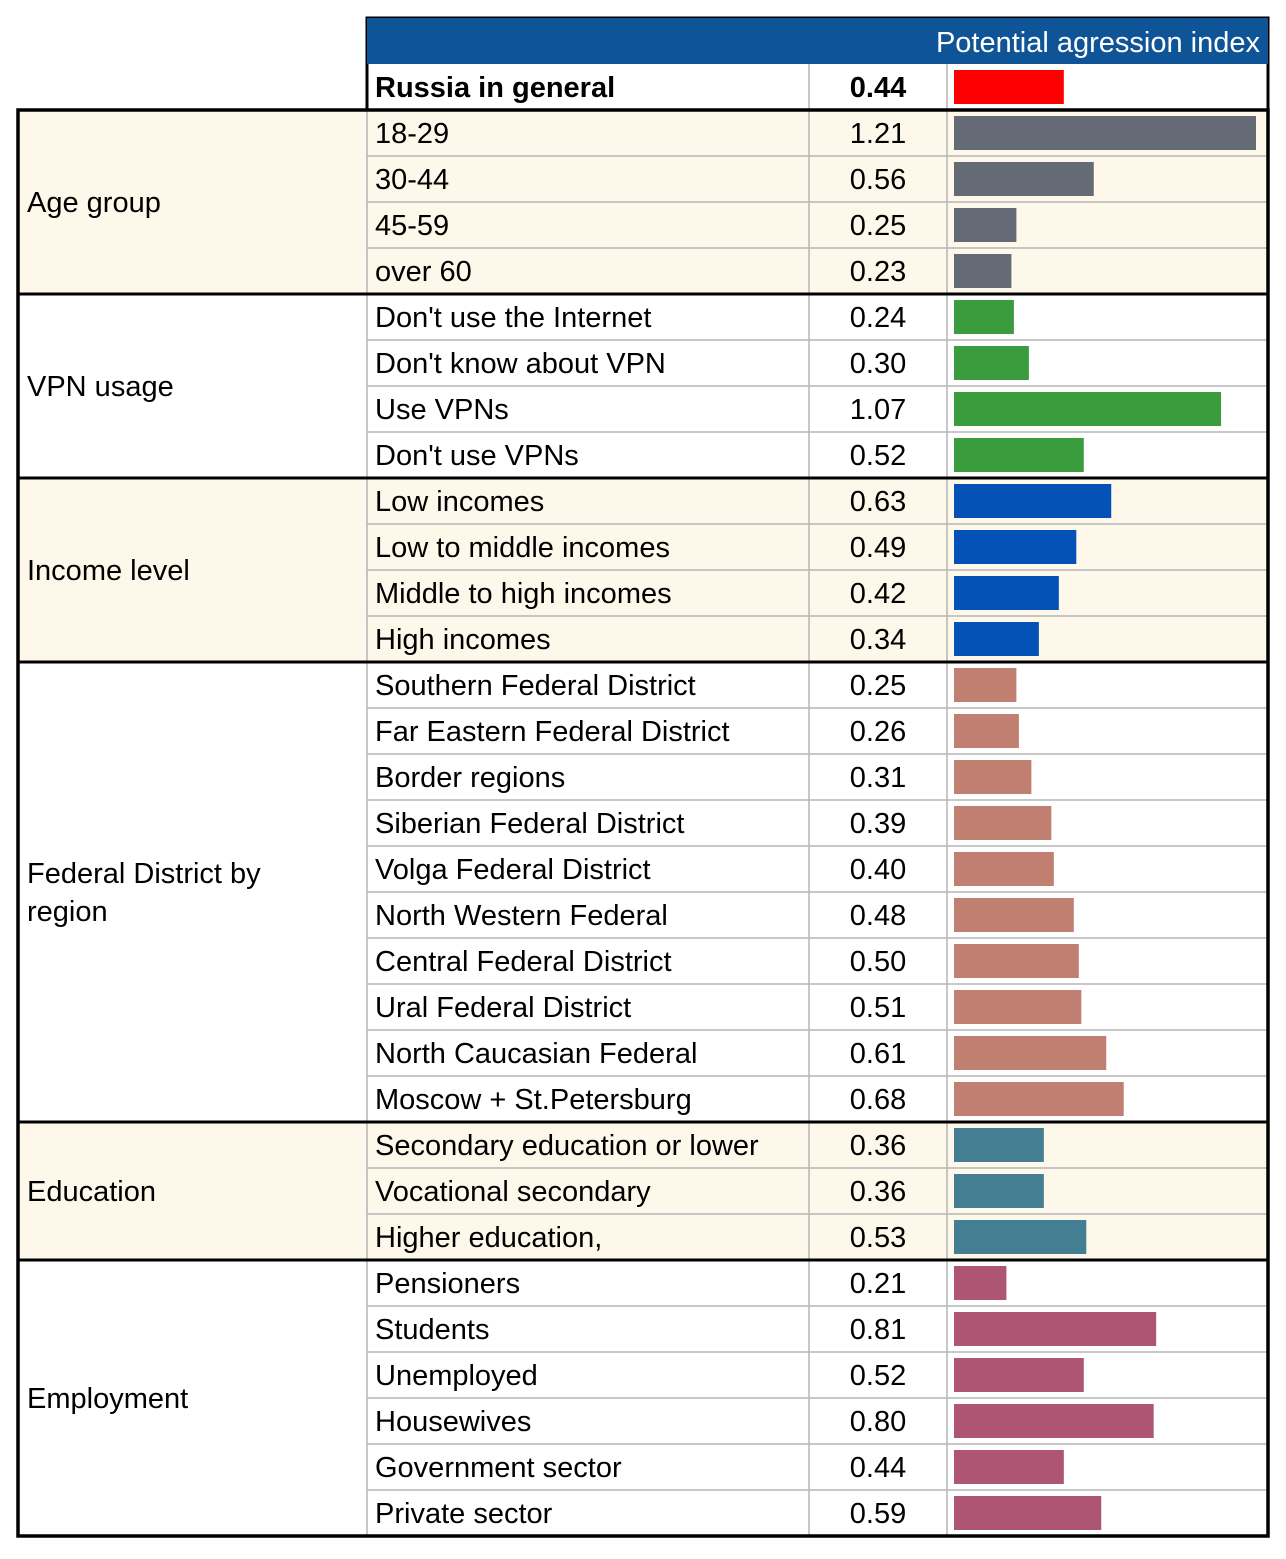  What do you see at coordinates (878, 1514) in the screenshot?
I see `row-value: 0.59` at bounding box center [878, 1514].